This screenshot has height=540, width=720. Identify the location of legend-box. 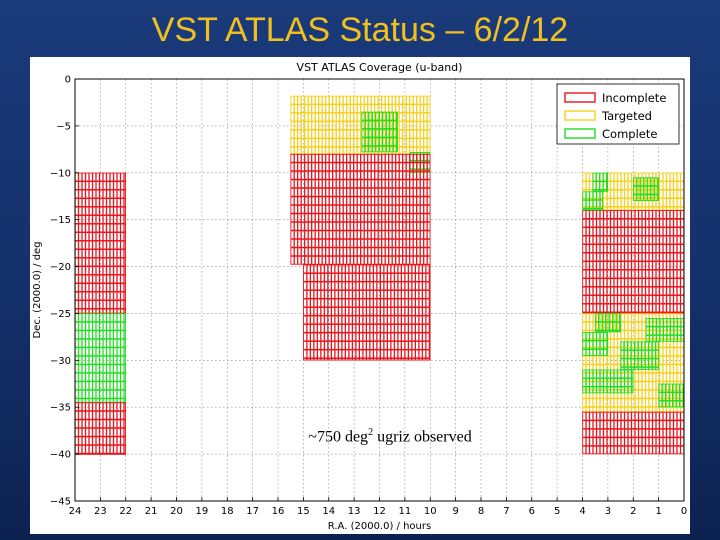
(618, 114).